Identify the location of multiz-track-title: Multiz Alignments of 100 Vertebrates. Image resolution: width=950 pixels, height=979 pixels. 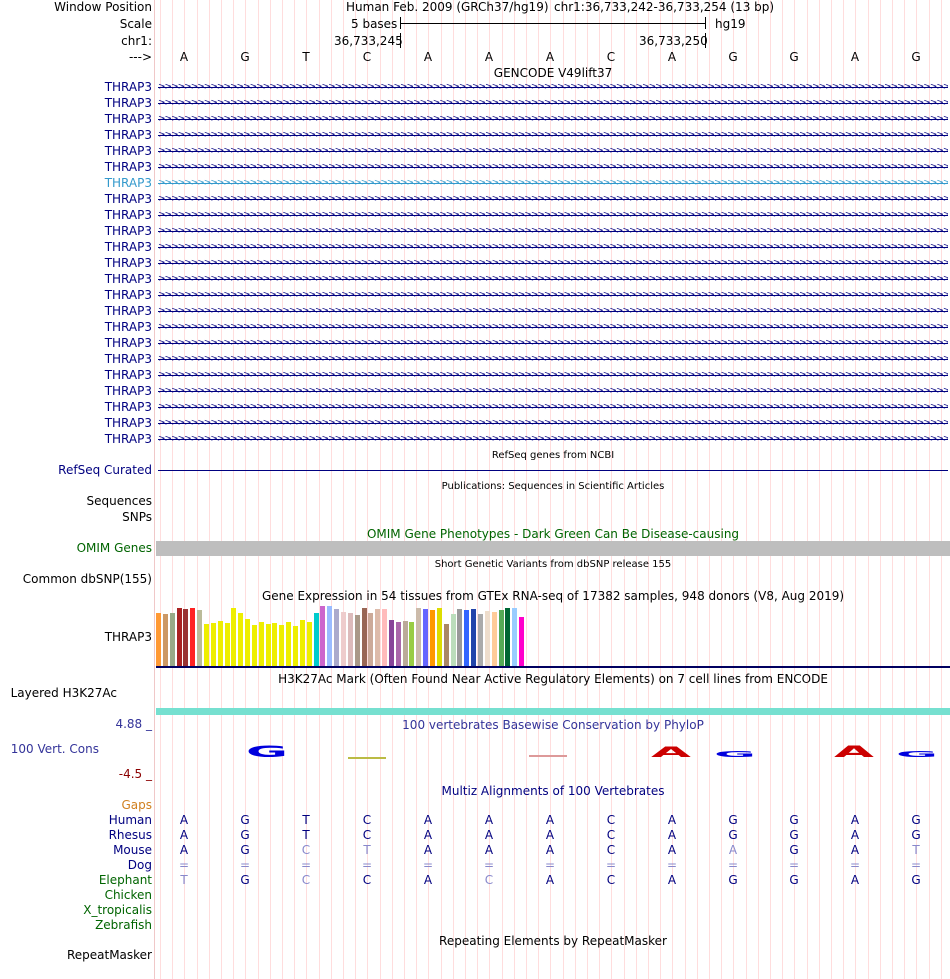
(553, 791).